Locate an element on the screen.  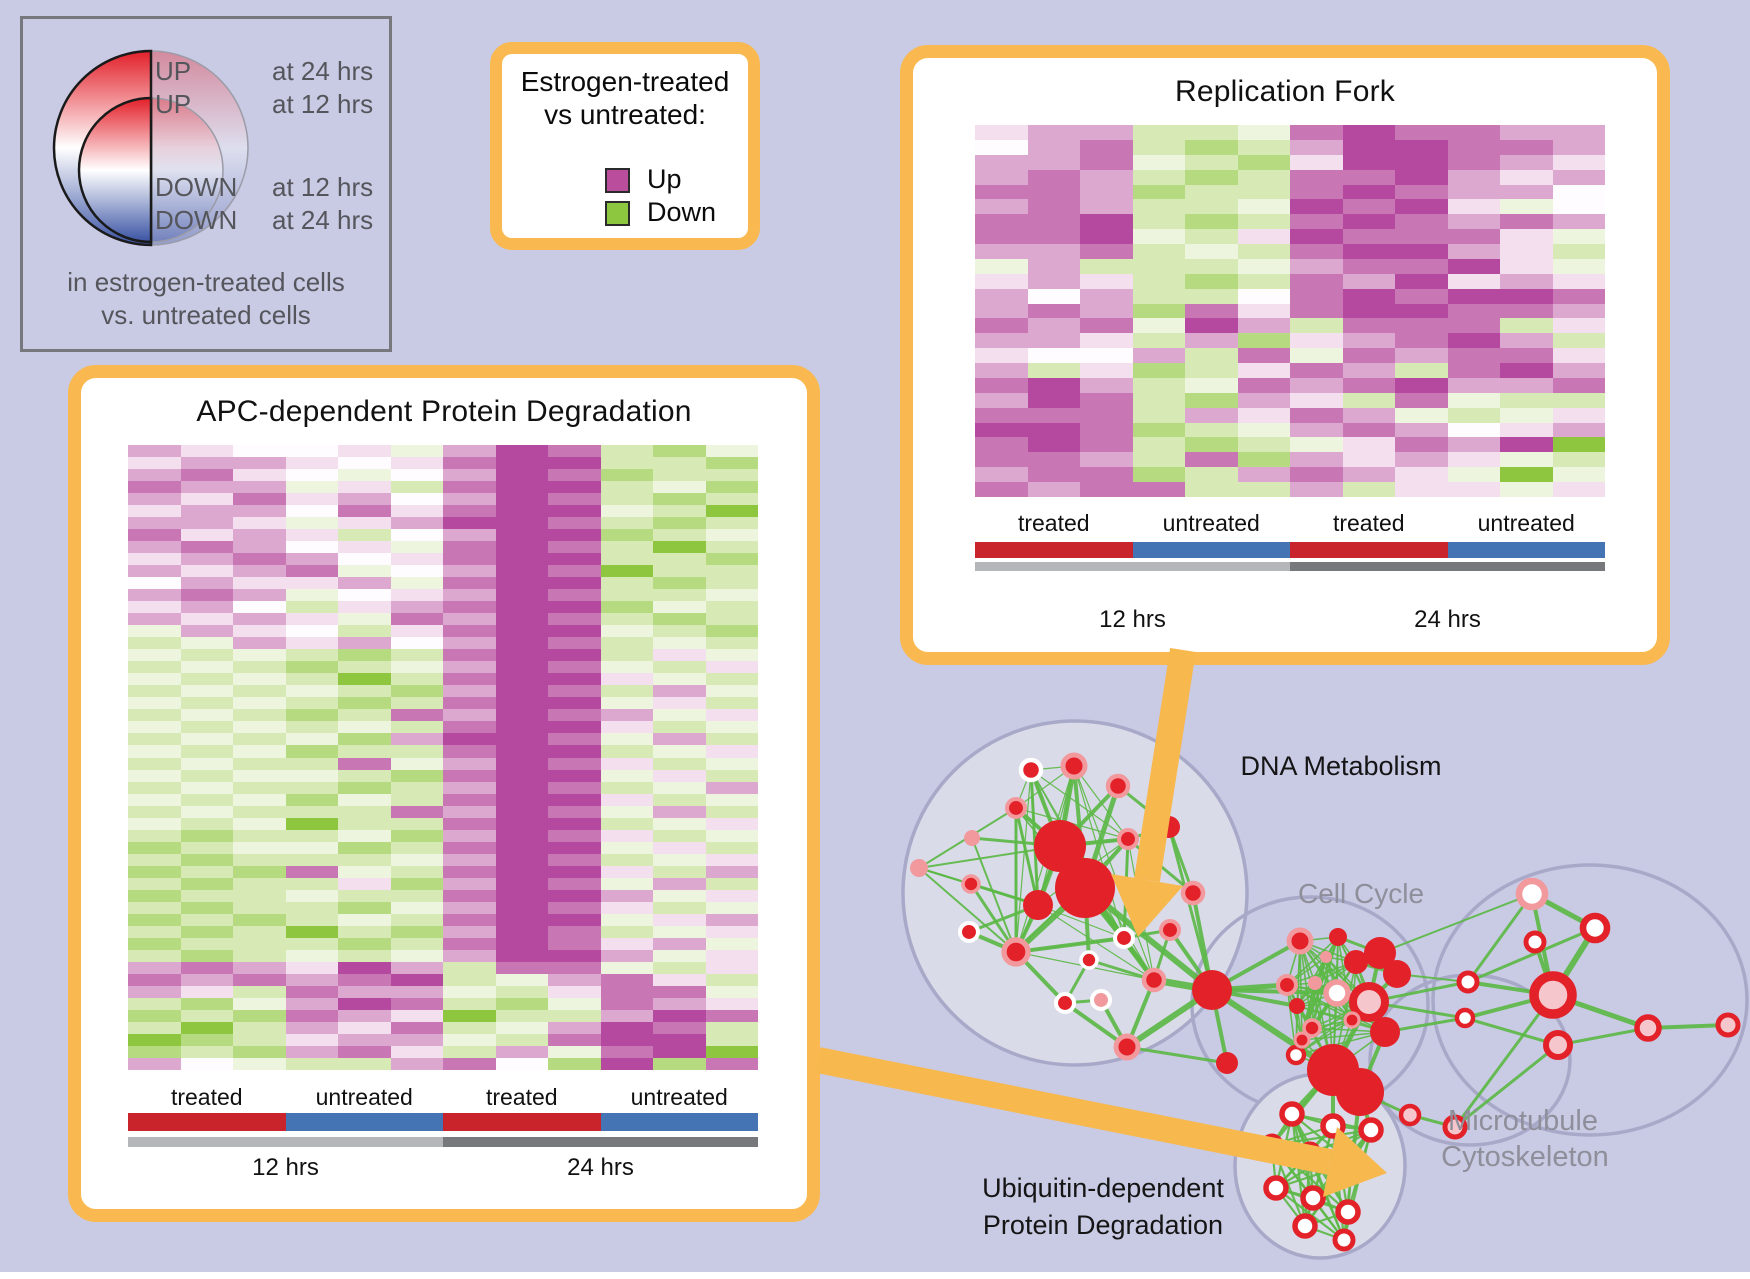
gene-node-c12 is located at coordinates (1333, 1070).